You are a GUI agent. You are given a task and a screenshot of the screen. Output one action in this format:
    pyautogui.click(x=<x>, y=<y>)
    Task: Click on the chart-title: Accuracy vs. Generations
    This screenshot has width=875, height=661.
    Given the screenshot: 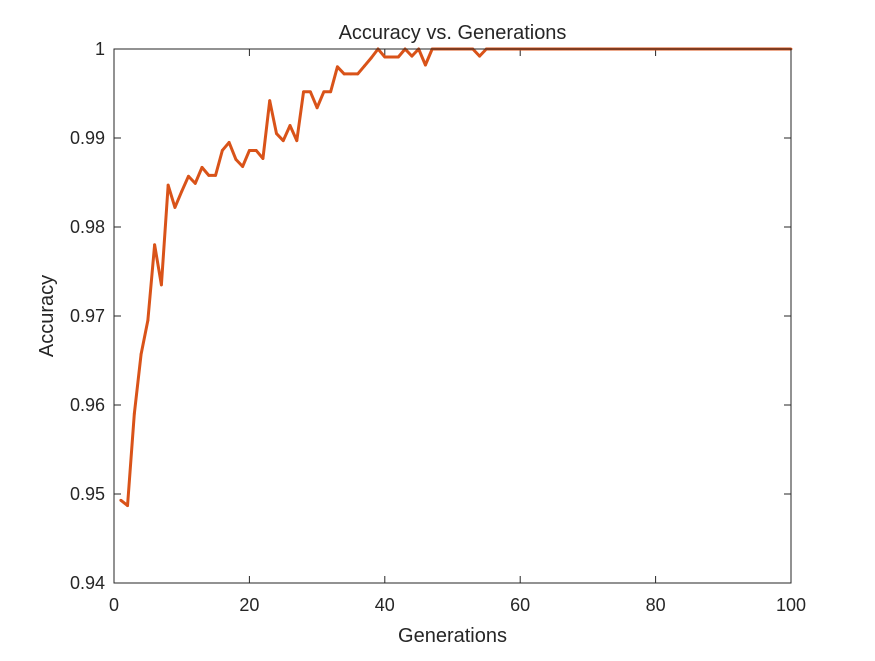 What is the action you would take?
    pyautogui.click(x=453, y=33)
    